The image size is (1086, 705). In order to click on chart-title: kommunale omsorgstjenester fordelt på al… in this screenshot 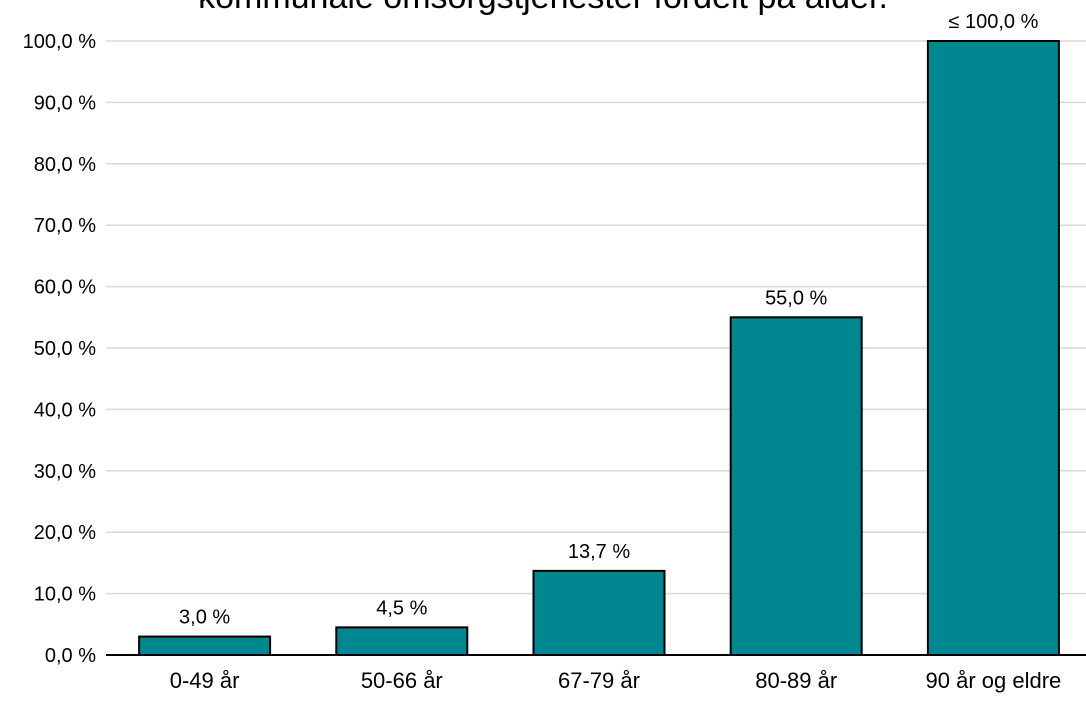, I will do `click(543, 8)`.